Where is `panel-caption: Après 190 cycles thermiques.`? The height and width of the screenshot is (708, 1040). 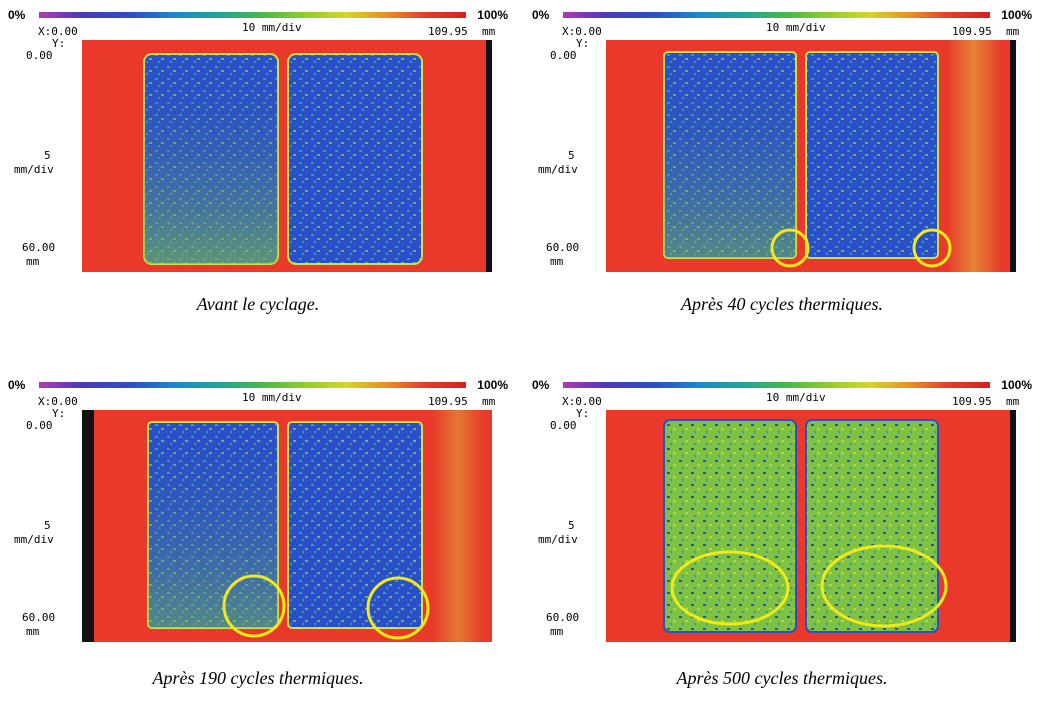
panel-caption: Après 190 cycles thermiques. is located at coordinates (258, 678).